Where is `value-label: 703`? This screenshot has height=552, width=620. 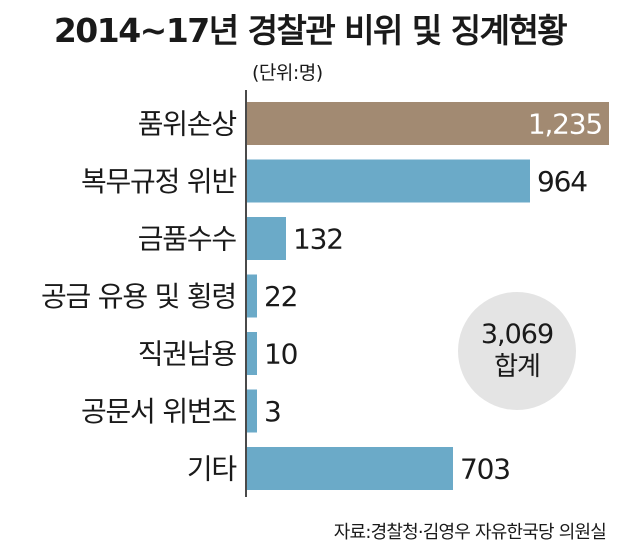 value-label: 703 is located at coordinates (485, 469).